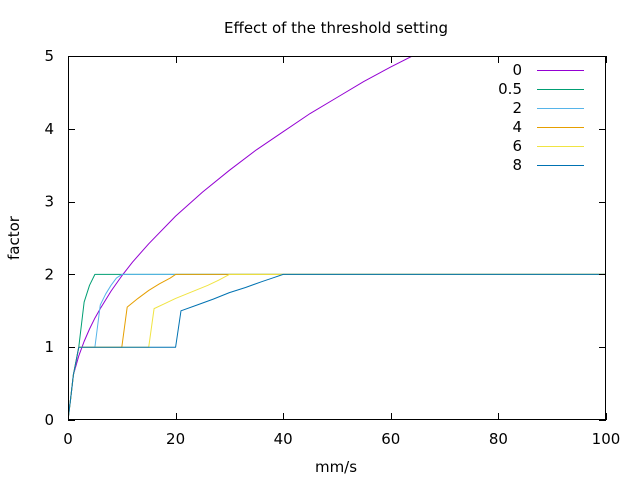 This screenshot has height=480, width=640. What do you see at coordinates (517, 70) in the screenshot?
I see `legend-label: 0` at bounding box center [517, 70].